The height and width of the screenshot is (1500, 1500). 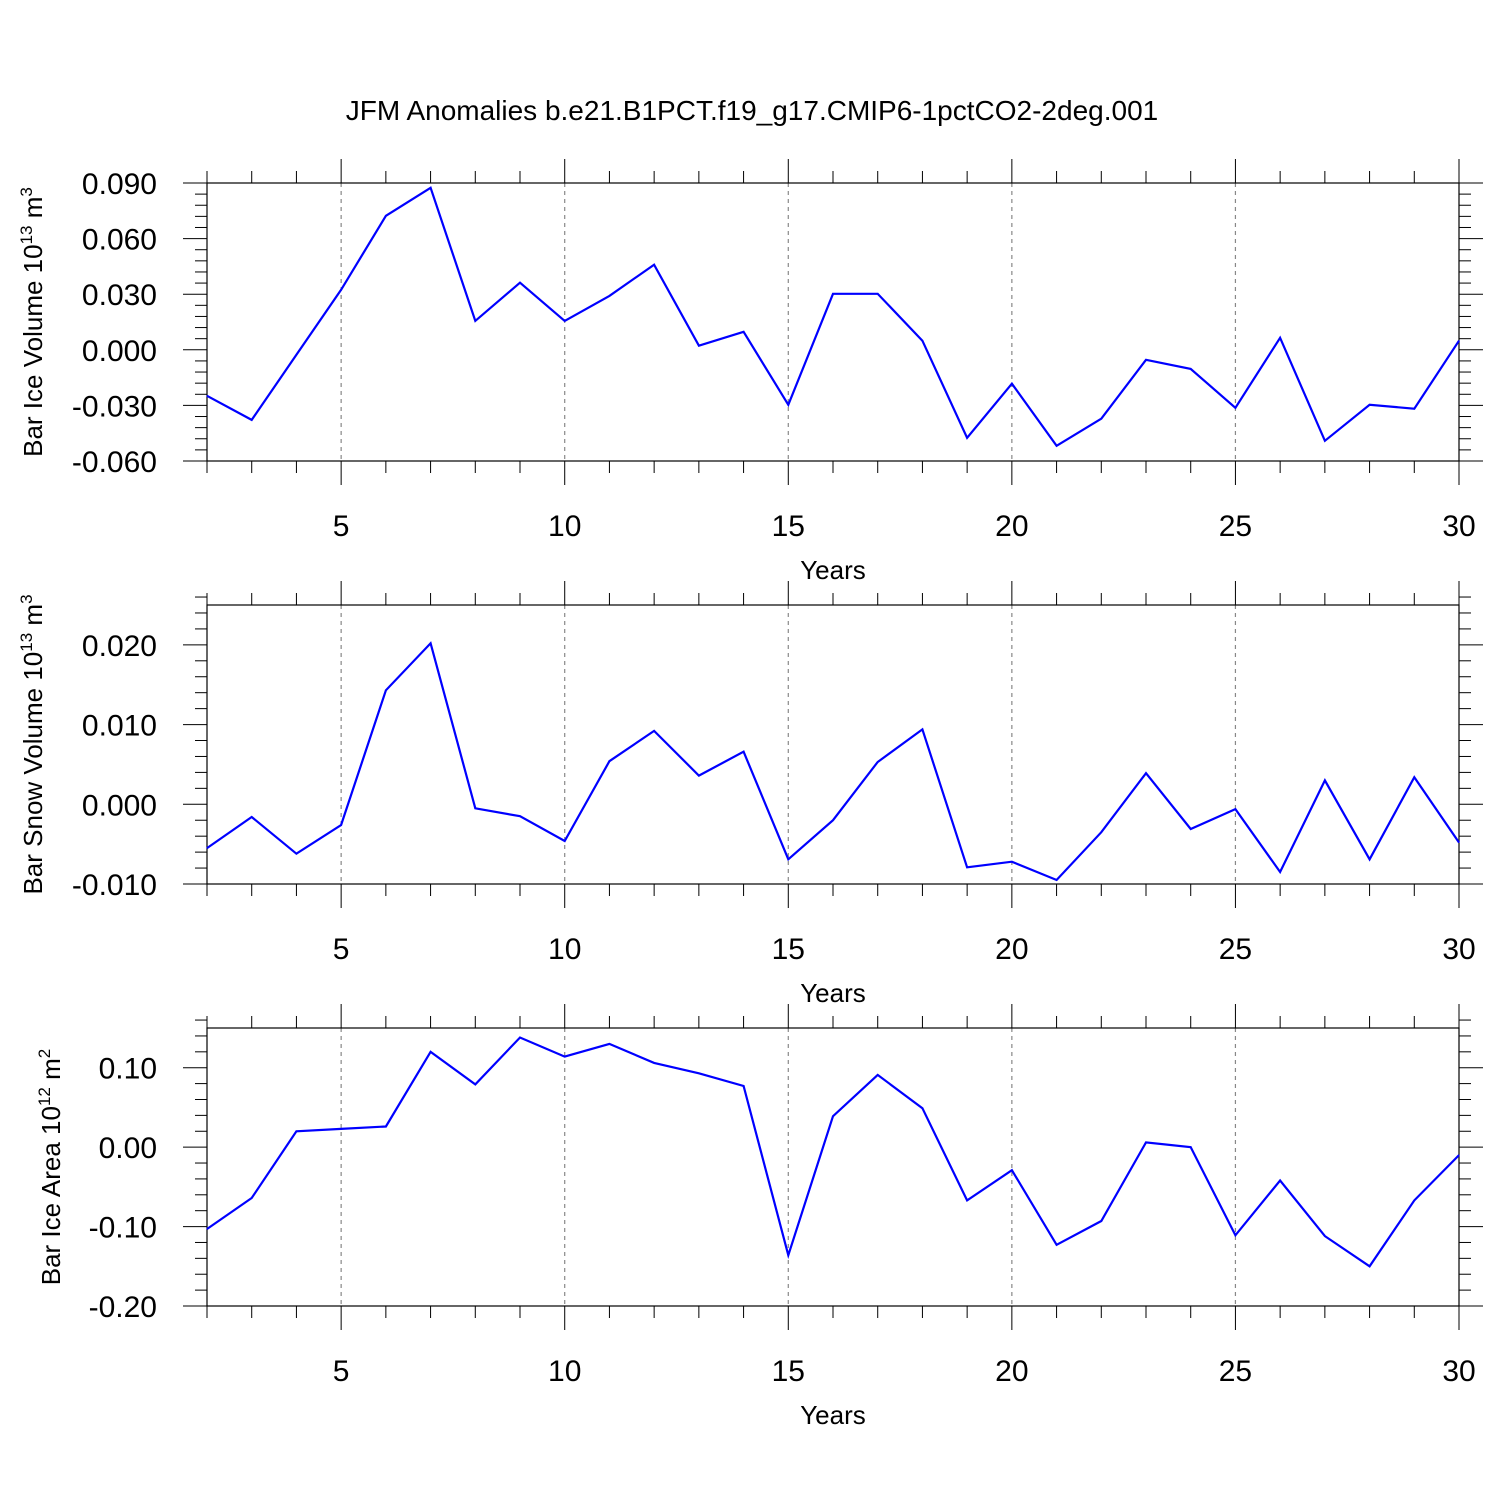 What do you see at coordinates (33, 350) in the screenshot?
I see `y-label-text: Bar Ice Volume 10` at bounding box center [33, 350].